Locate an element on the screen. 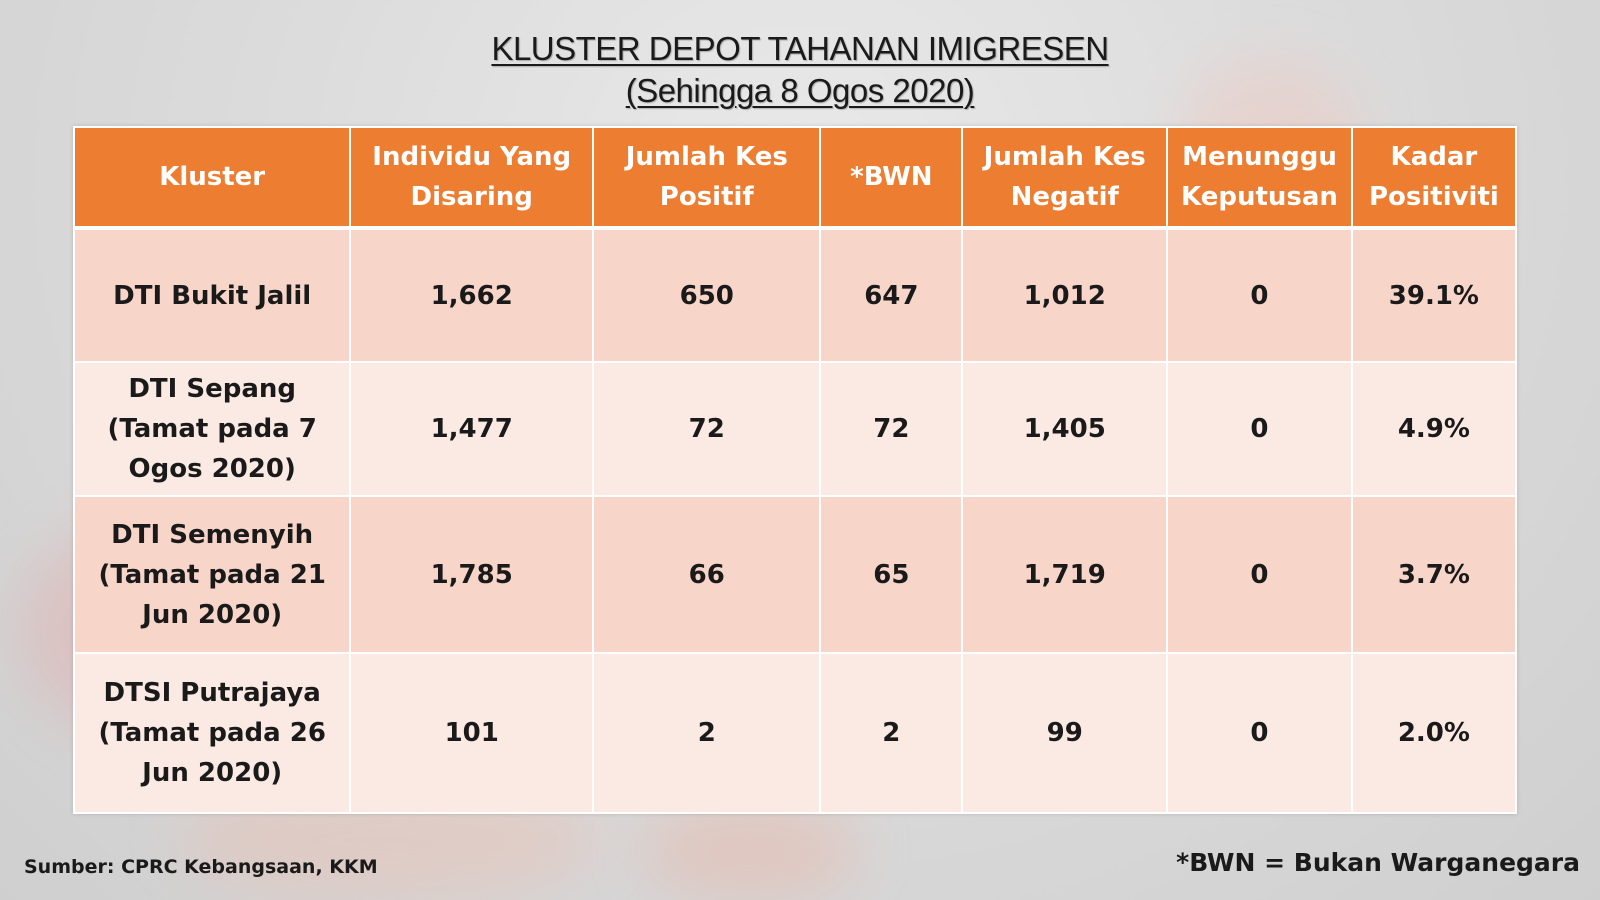 Image resolution: width=1600 pixels, height=900 pixels. header-jumlah-kes-negatif: Jumlah Kes Negatif is located at coordinates (1065, 178).